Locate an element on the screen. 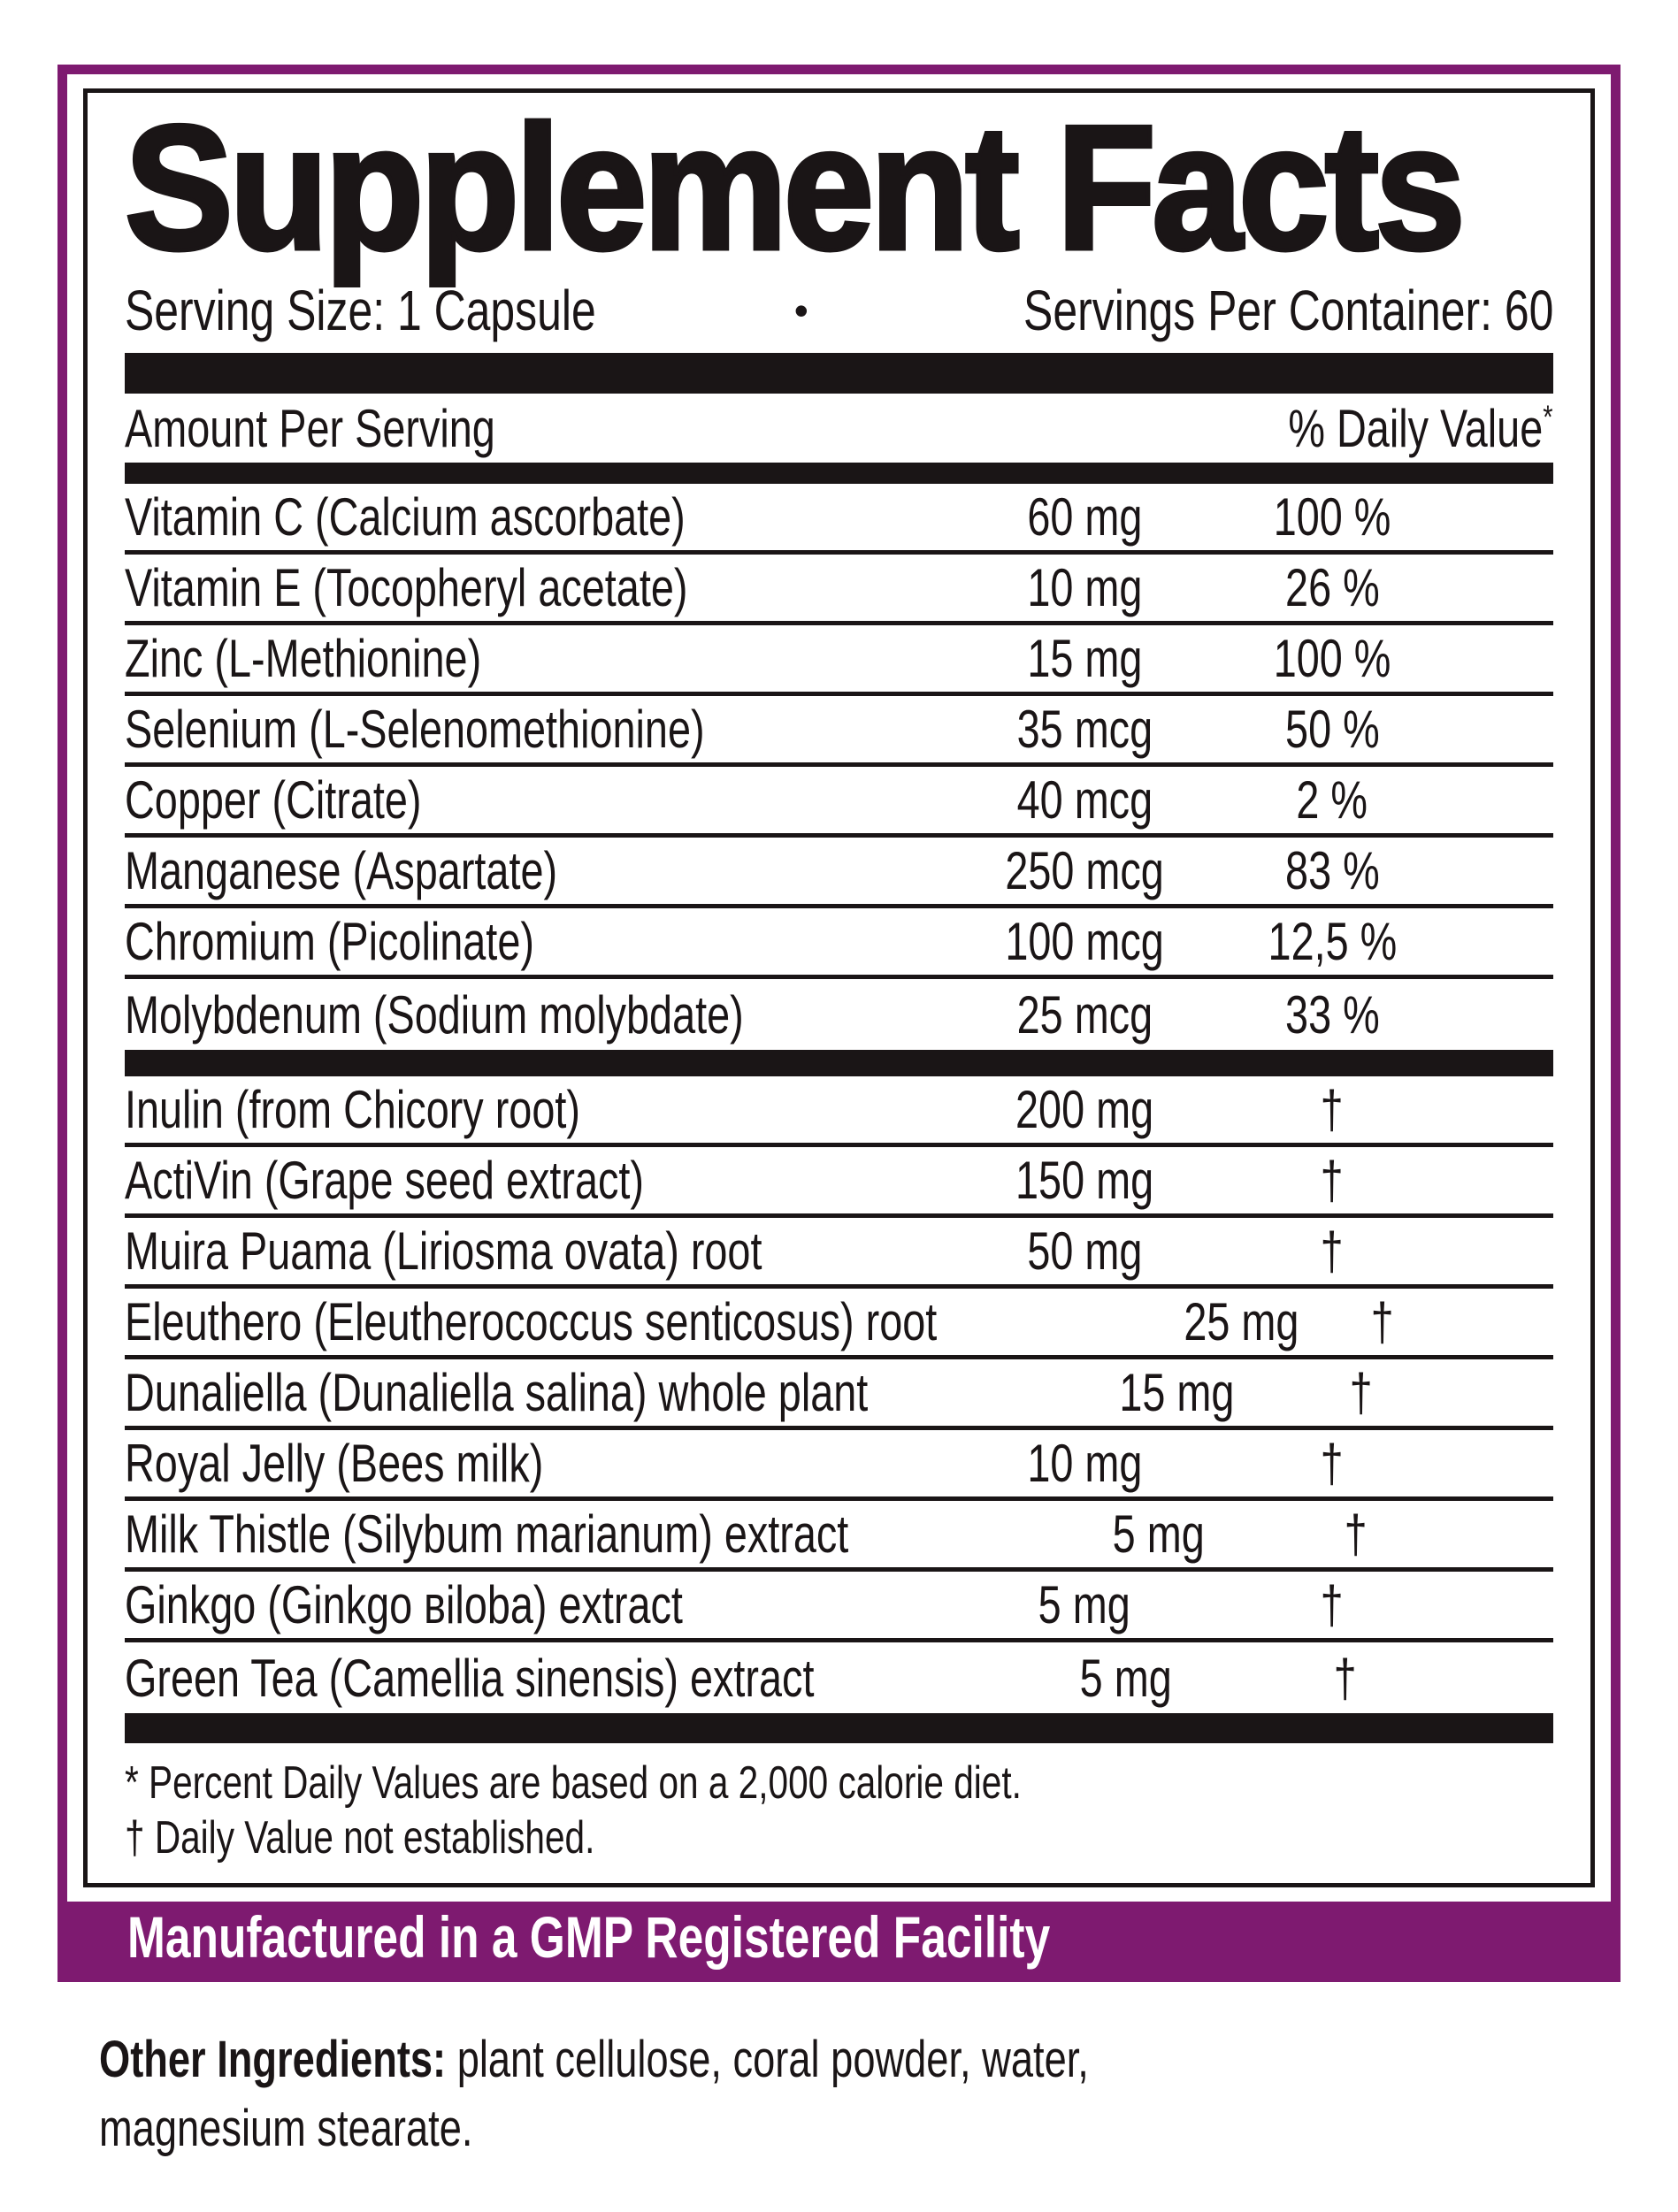 Image resolution: width=1678 pixels, height=2212 pixels. ingredient-name: Chromium (Picolinate) is located at coordinates (329, 941).